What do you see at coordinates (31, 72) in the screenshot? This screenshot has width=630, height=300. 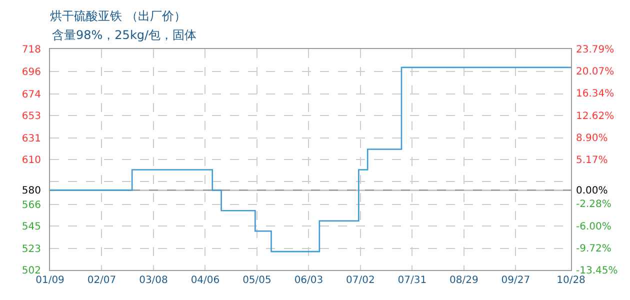 I see `y-tick-label: 696` at bounding box center [31, 72].